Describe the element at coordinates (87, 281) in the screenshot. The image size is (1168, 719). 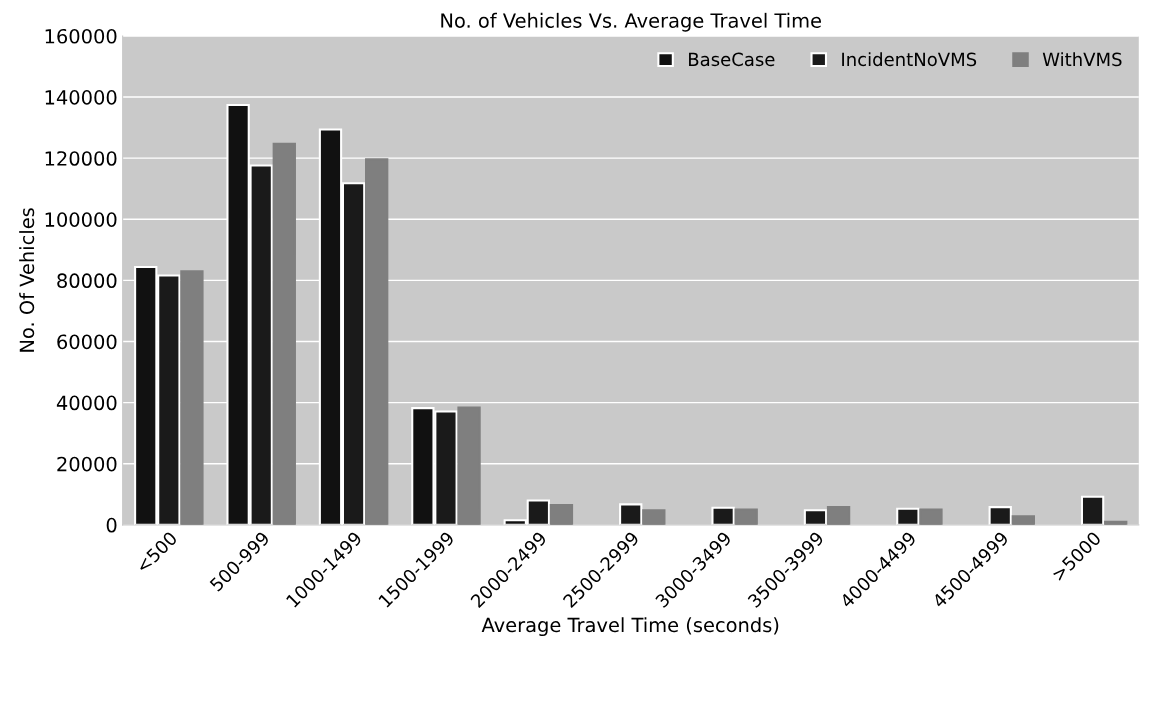
I see `y-tick-label: 80000` at that location.